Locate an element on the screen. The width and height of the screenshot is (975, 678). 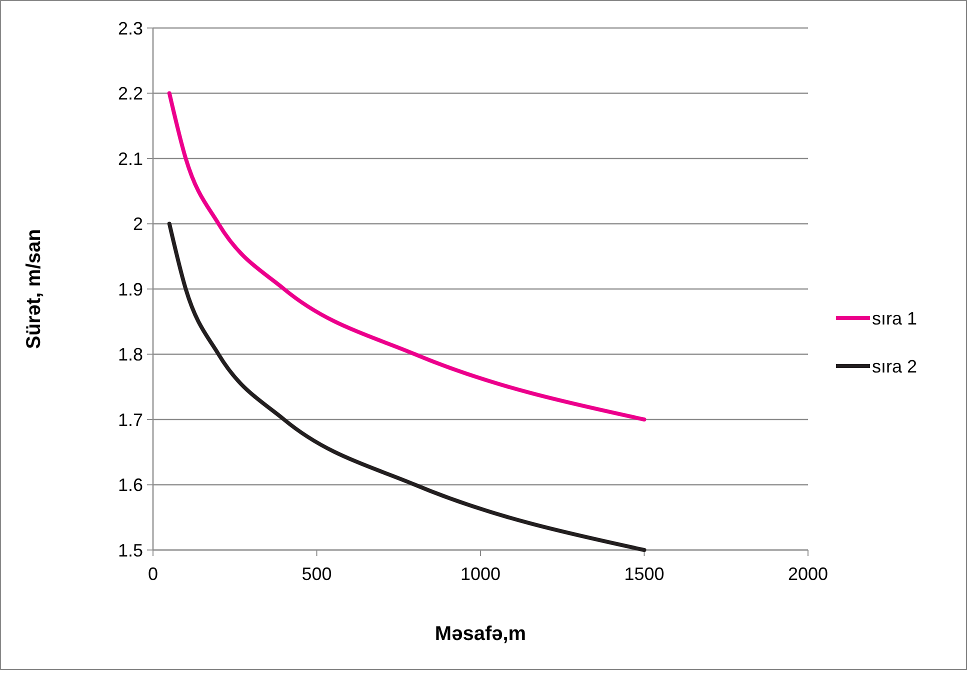
y-tick-label: 1.6 is located at coordinates (130, 485).